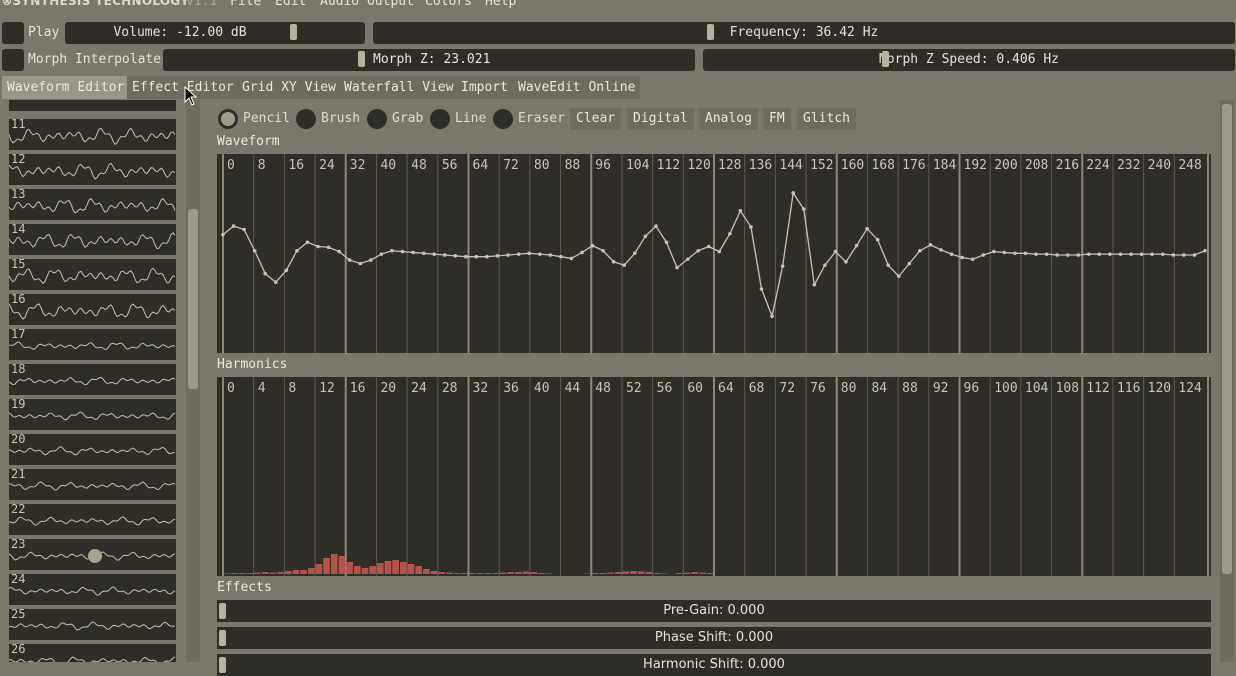 This screenshot has width=1236, height=676. What do you see at coordinates (92, 203) in the screenshot?
I see `list-item: 13` at bounding box center [92, 203].